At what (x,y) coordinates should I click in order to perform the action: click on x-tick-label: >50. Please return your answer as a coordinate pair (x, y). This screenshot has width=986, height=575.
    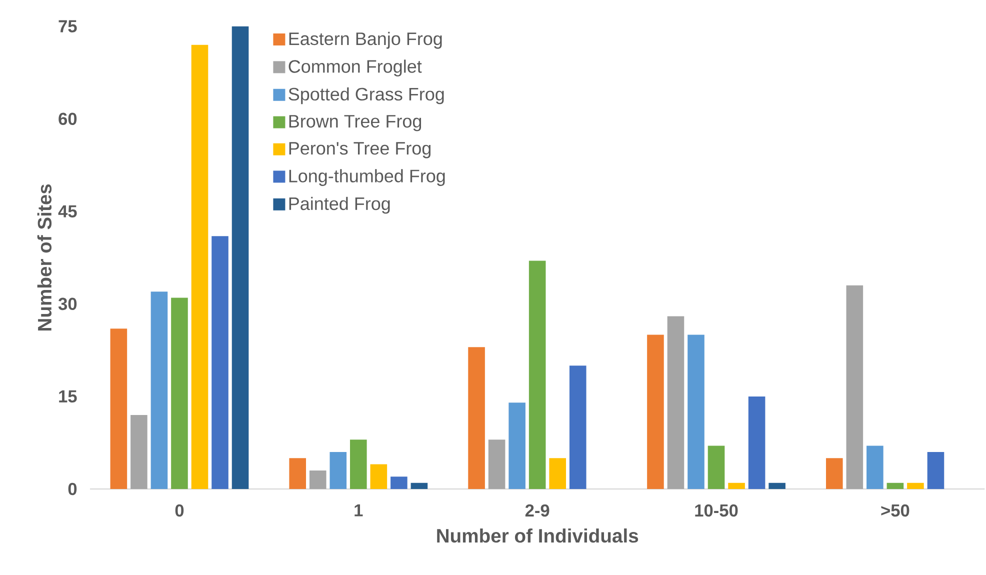
    Looking at the image, I should click on (895, 510).